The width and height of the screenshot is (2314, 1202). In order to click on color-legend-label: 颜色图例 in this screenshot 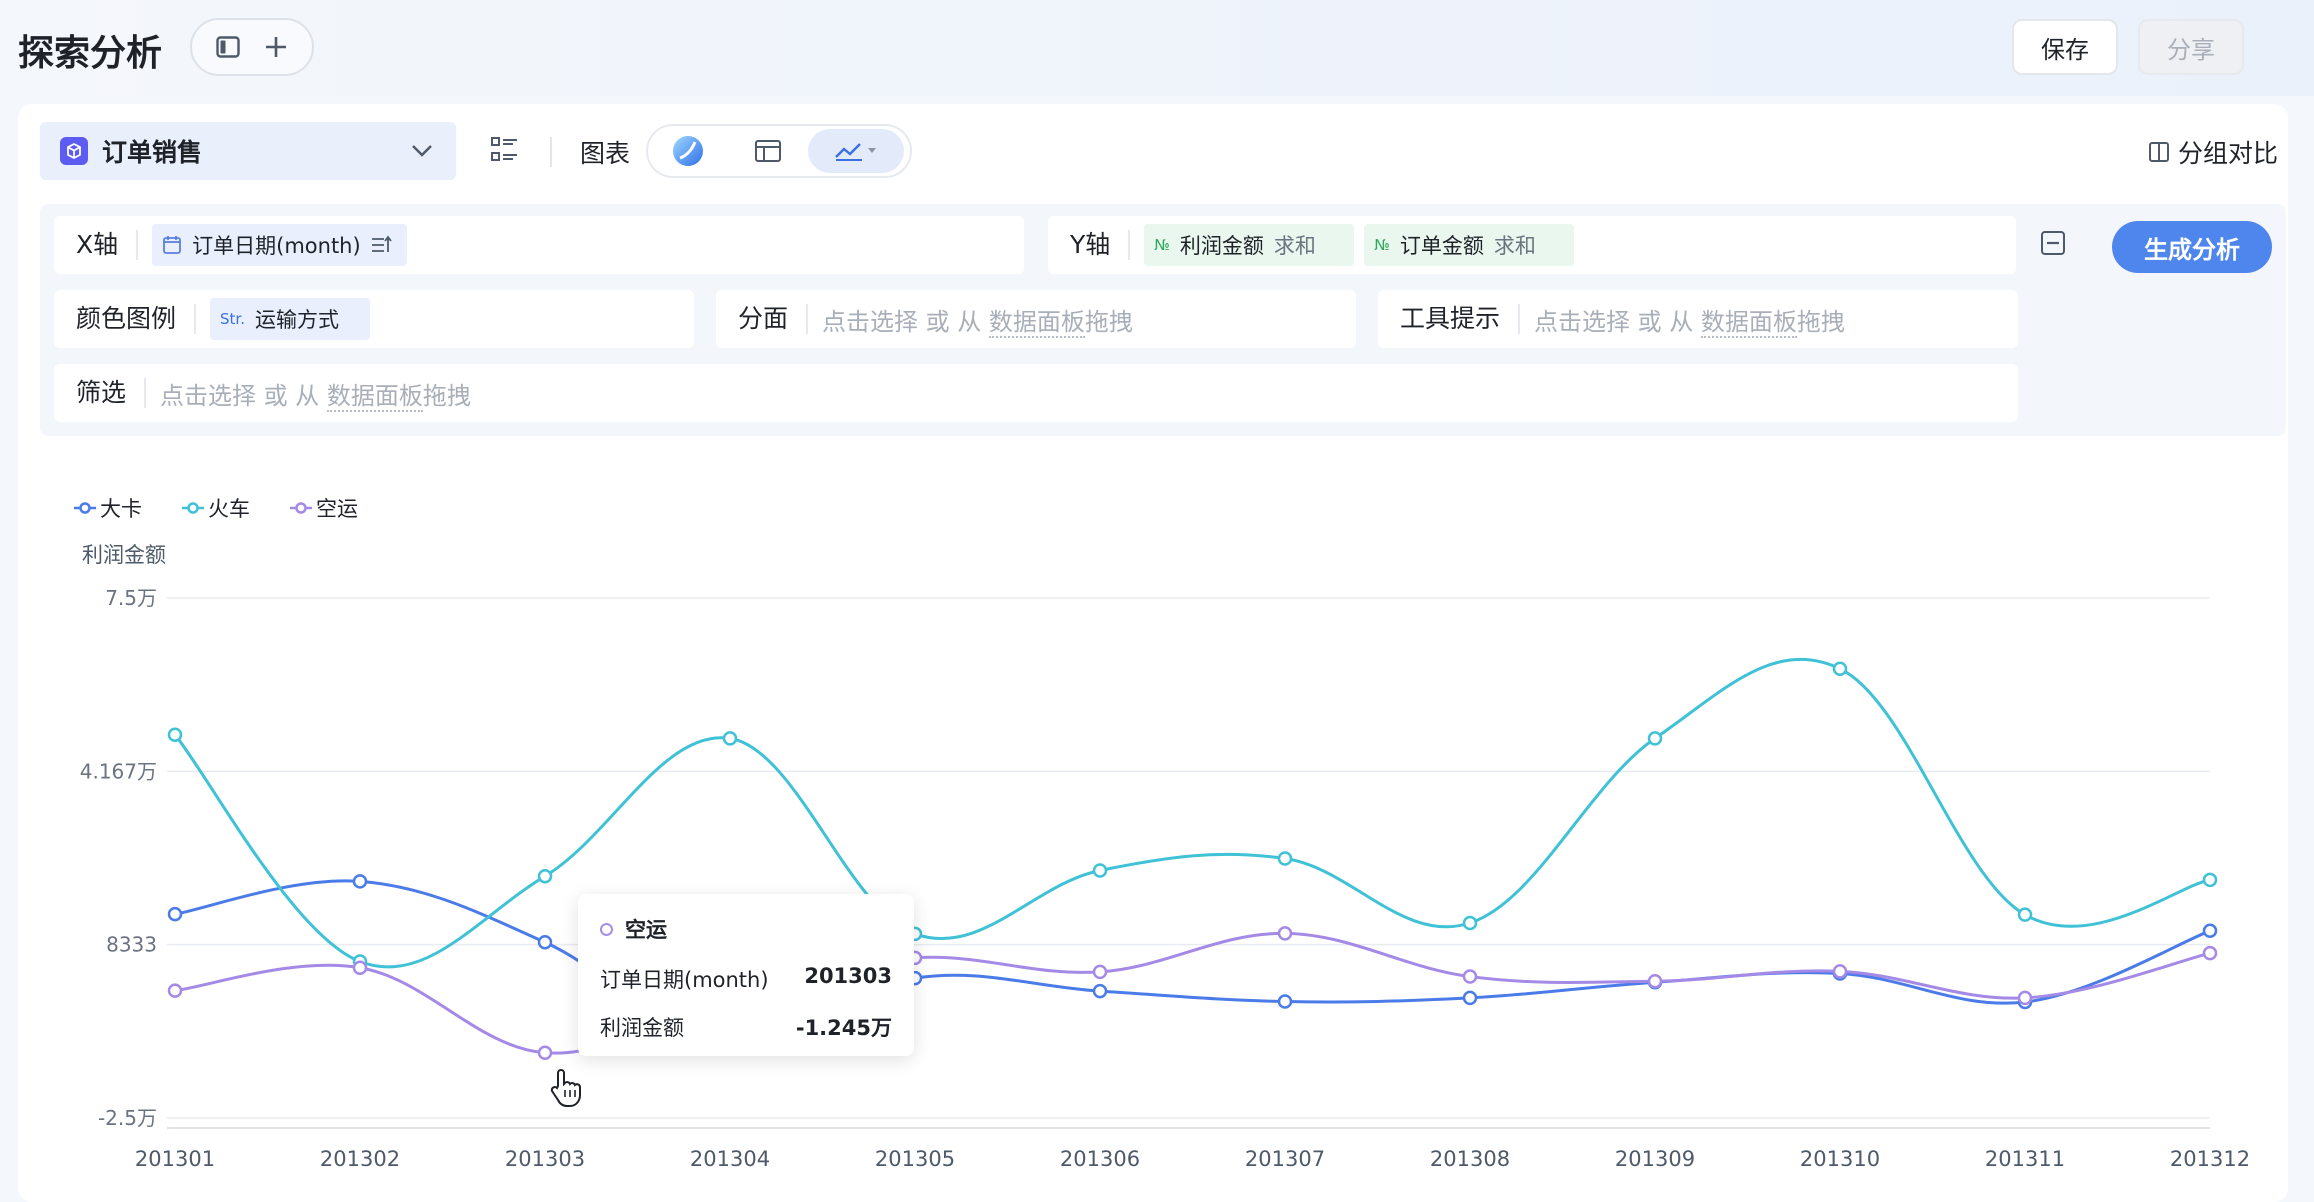, I will do `click(136, 319)`.